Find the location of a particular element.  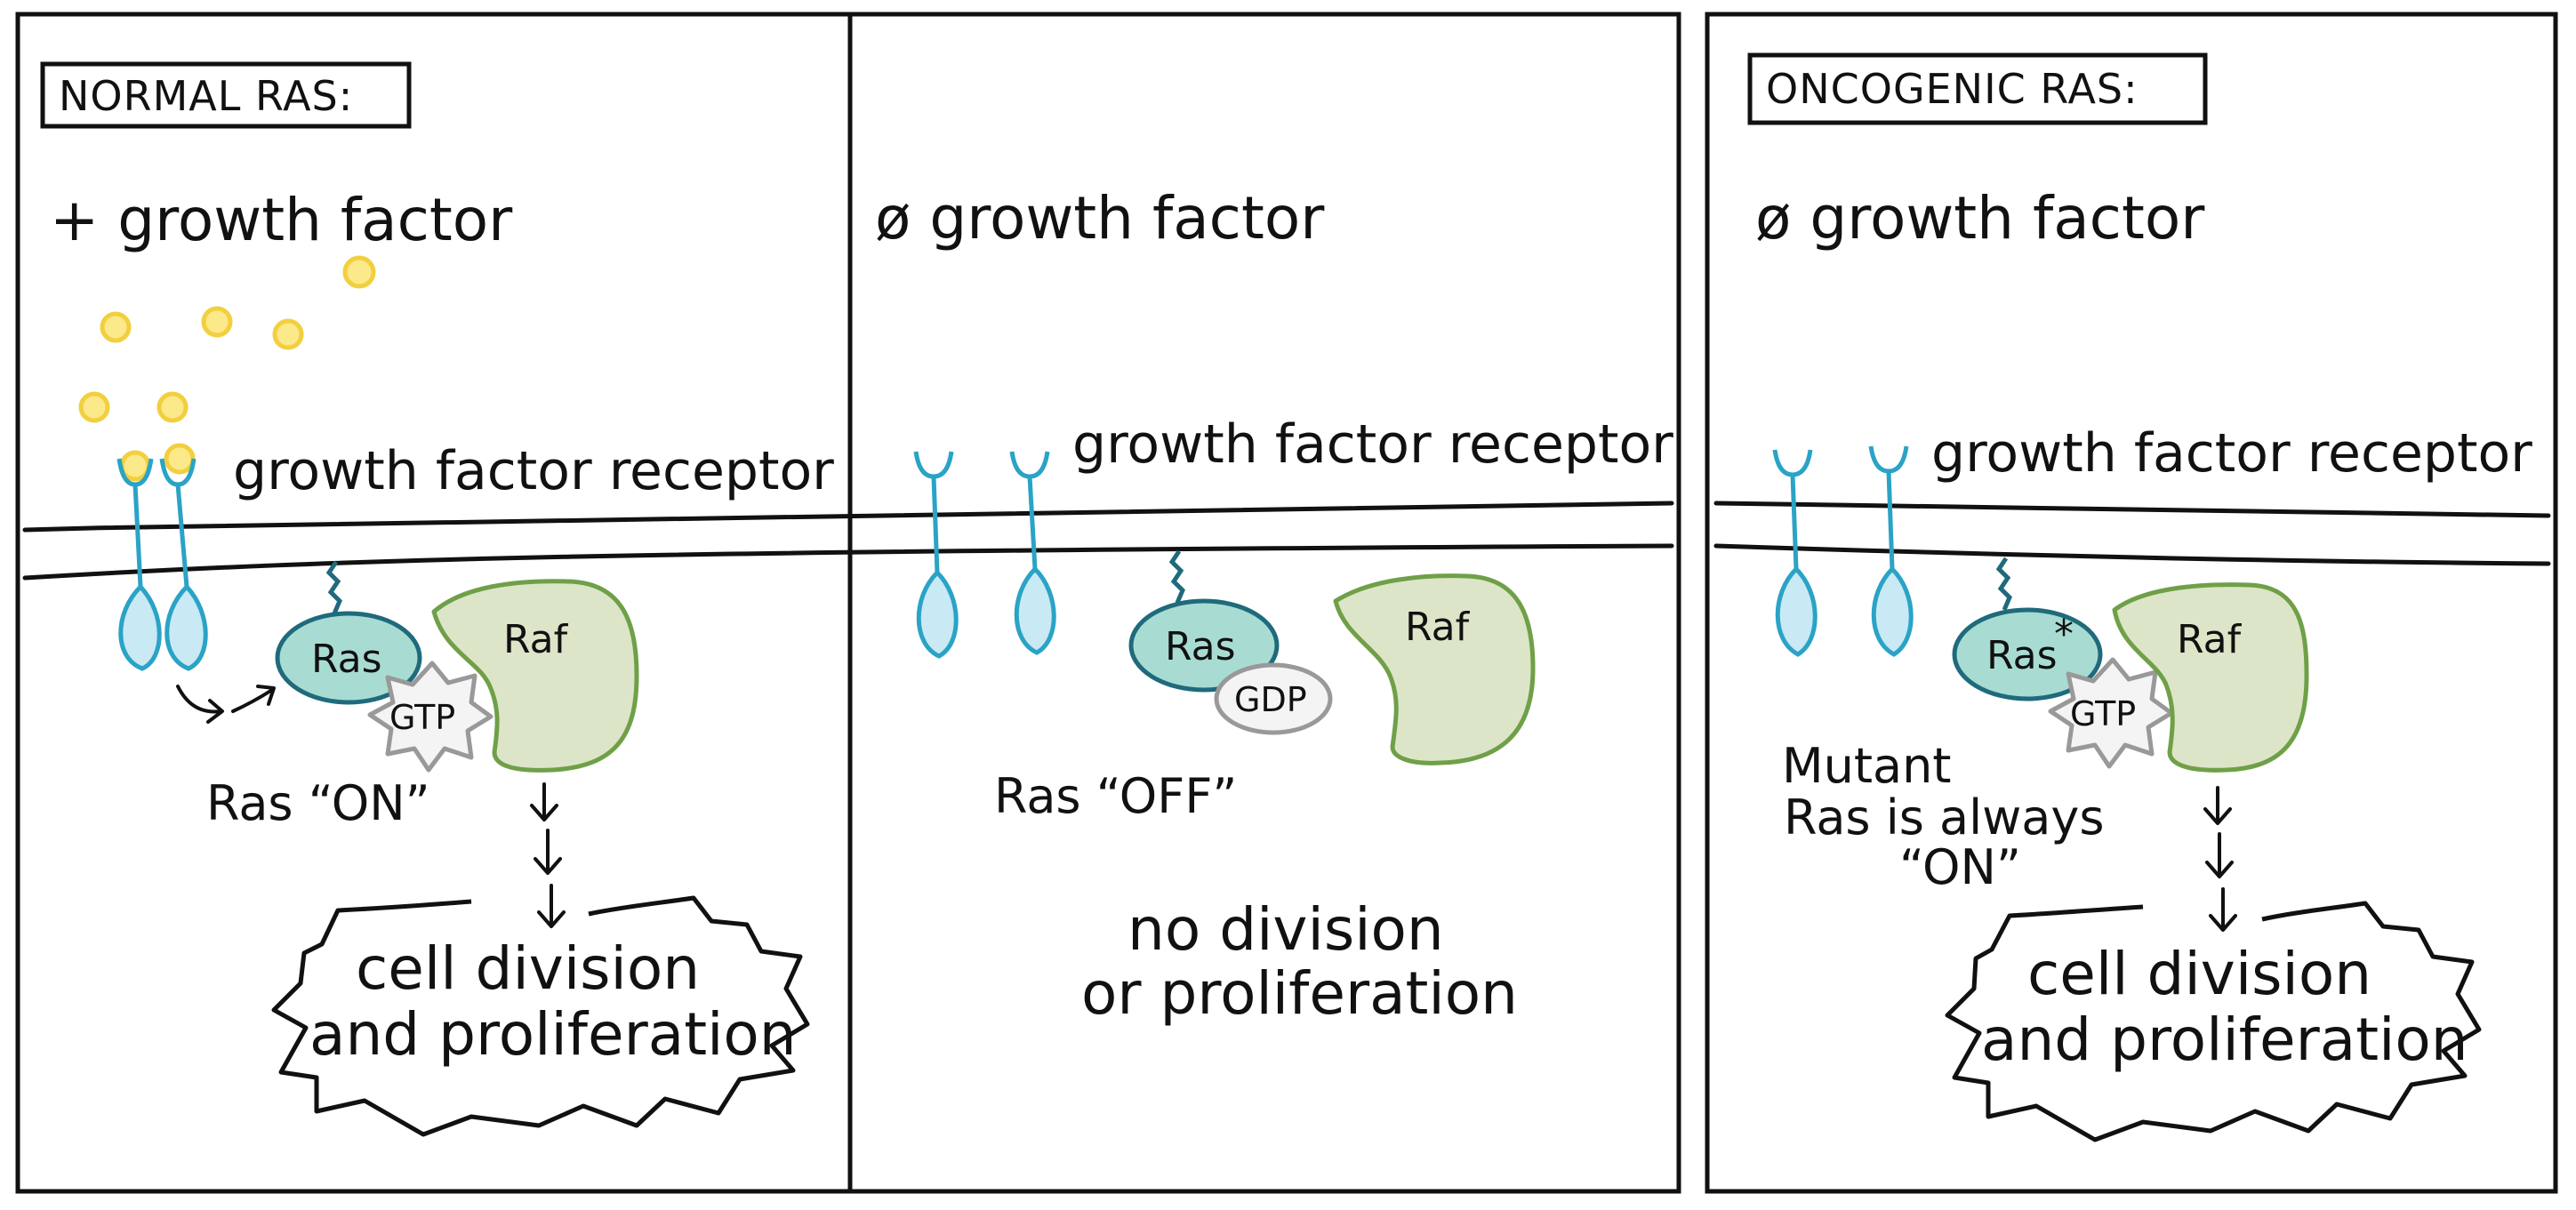

gdp-molecule is located at coordinates (1273, 698).